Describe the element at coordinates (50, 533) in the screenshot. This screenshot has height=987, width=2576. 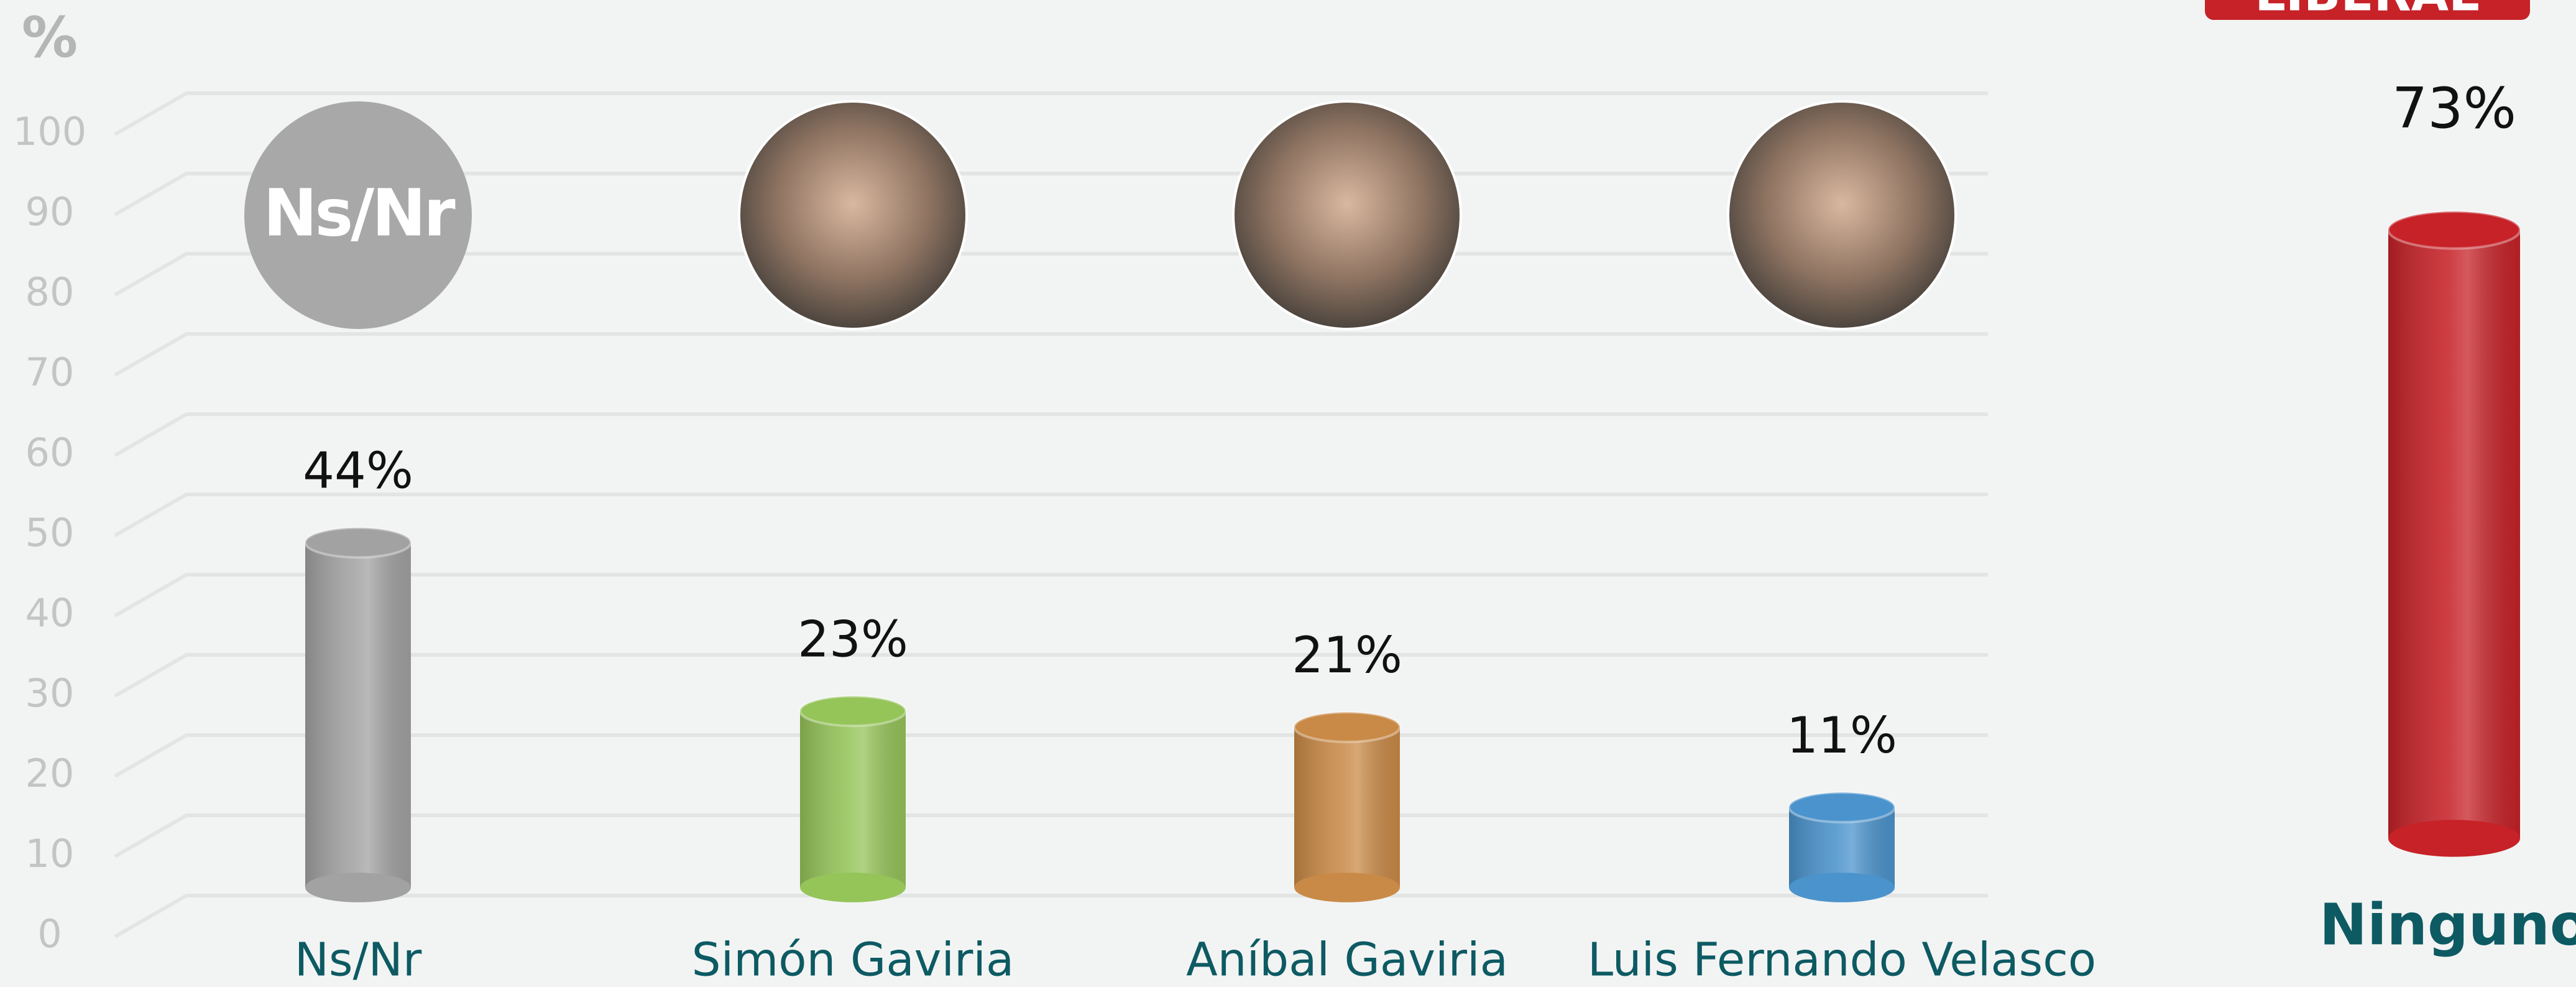
I see `y-tick-label: 50` at that location.